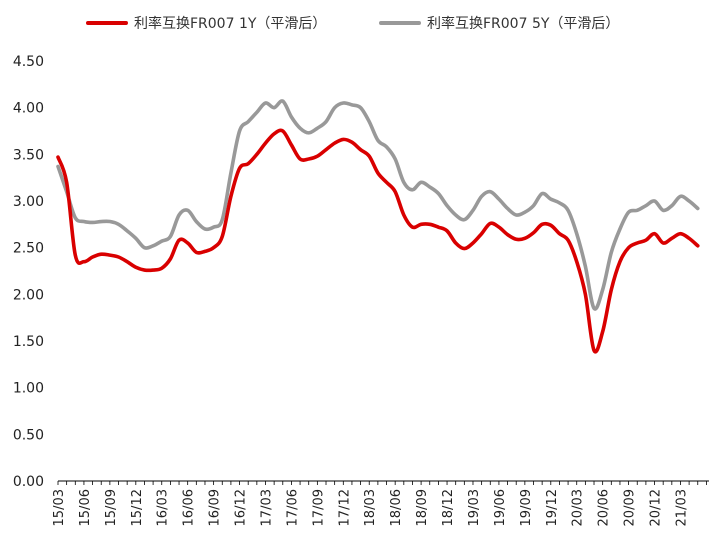 This screenshot has width=717, height=537. What do you see at coordinates (137, 507) in the screenshot?
I see `x-tick-label: 15/12` at bounding box center [137, 507].